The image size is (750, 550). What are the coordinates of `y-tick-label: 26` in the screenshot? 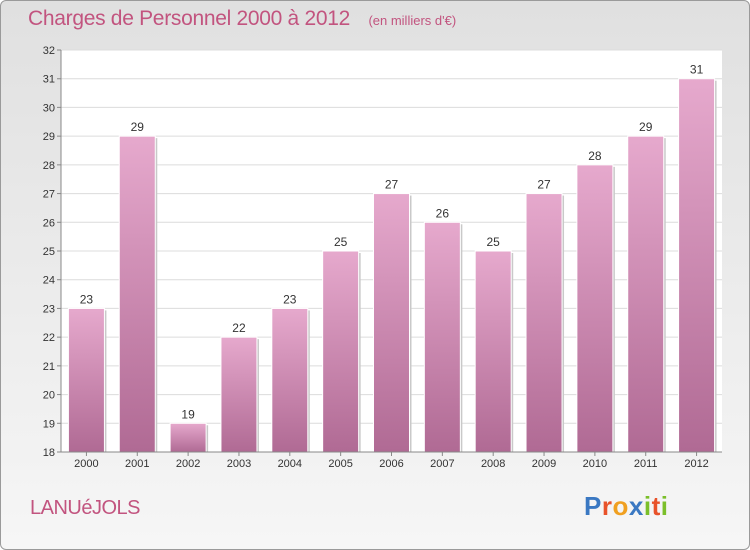 It's located at (49, 223).